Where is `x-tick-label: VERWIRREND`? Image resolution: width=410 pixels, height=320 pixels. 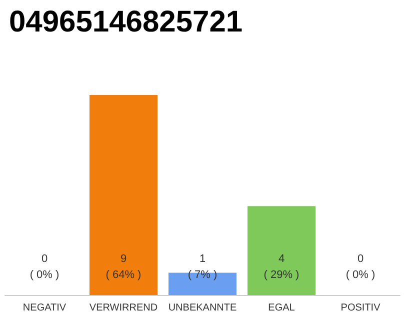 x-tick-label: VERWIRREND is located at coordinates (123, 308).